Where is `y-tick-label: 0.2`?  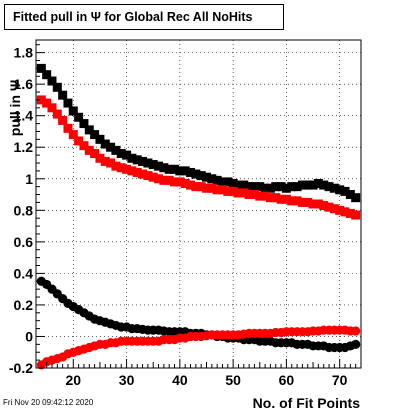
y-tick-label: 0.2 is located at coordinates (24, 305).